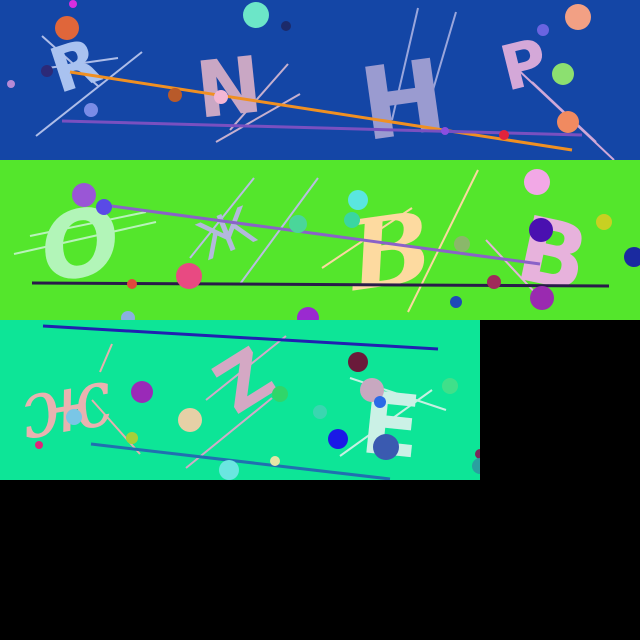 The image size is (640, 640). I want to click on captcha-letter: B, so click(388, 252).